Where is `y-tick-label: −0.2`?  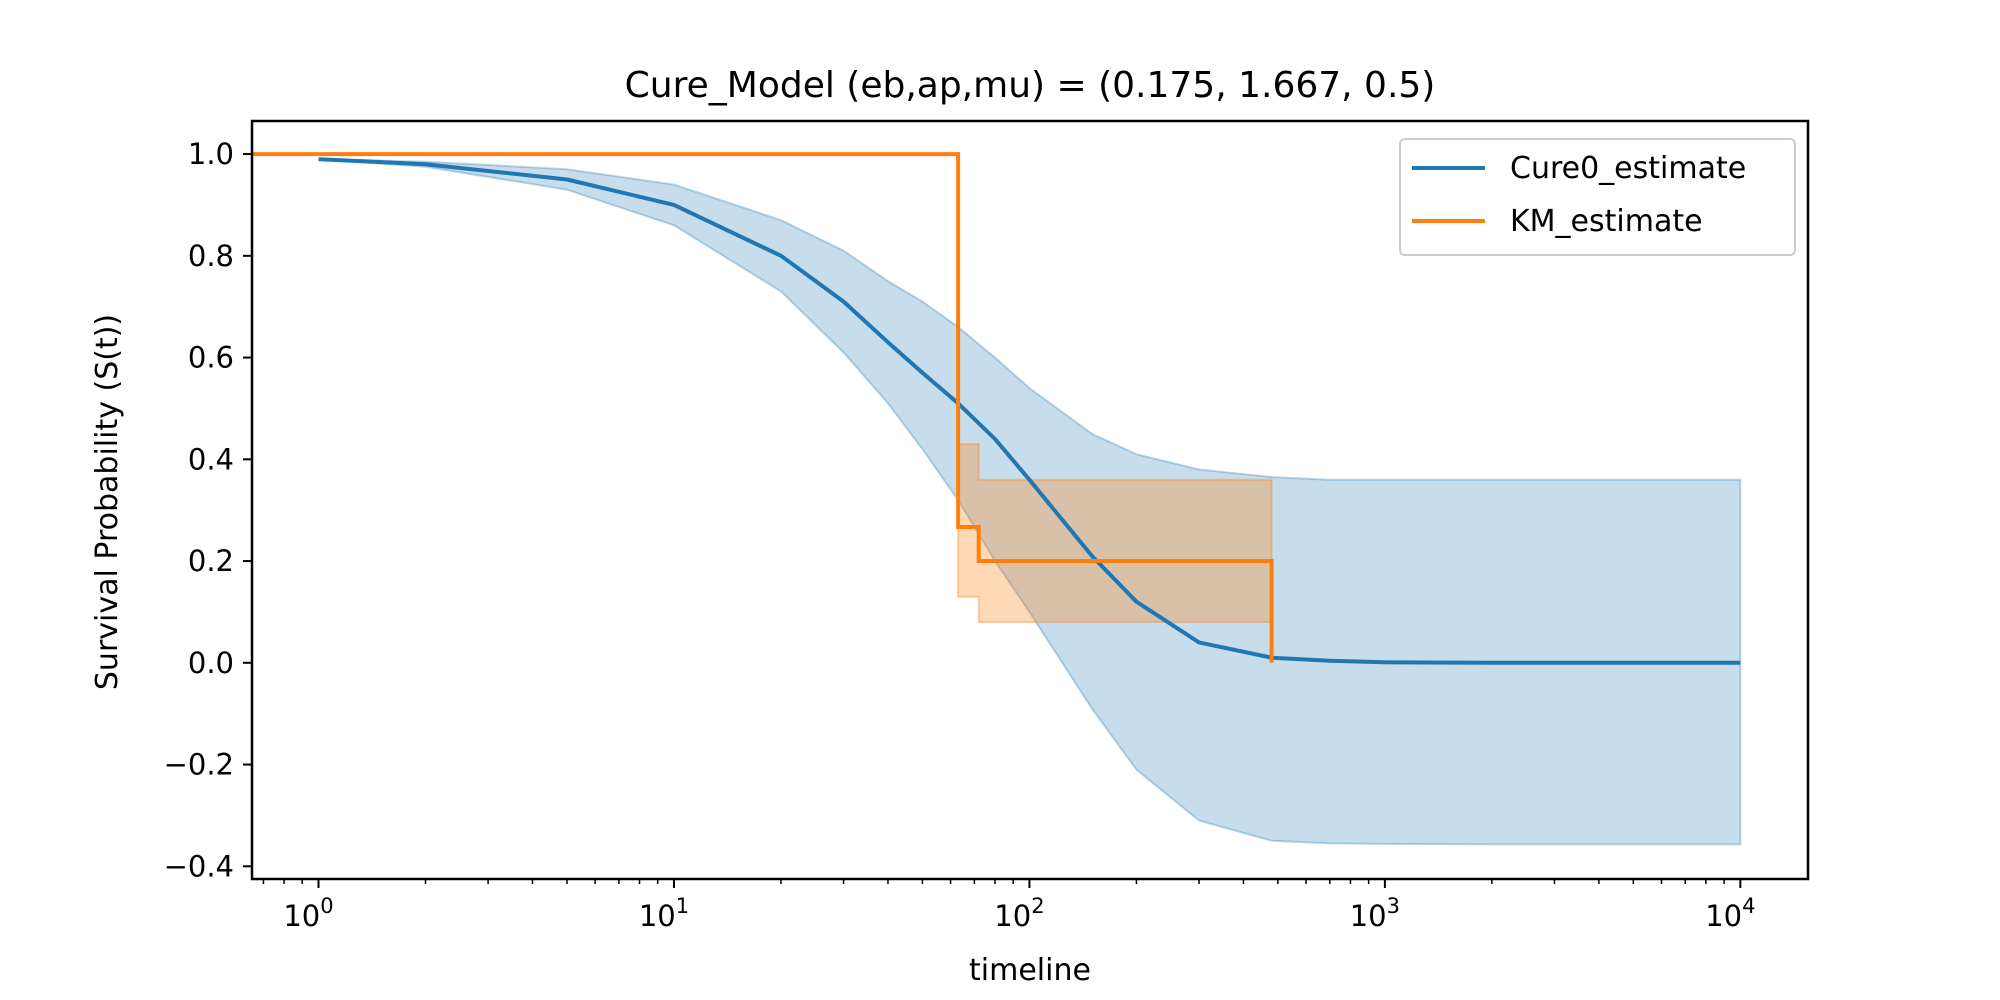
y-tick-label: −0.2 is located at coordinates (199, 765).